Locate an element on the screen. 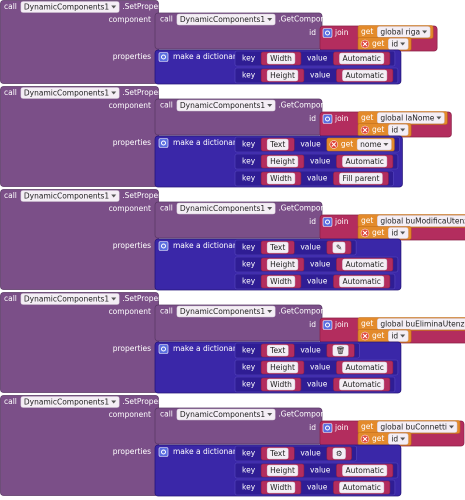  socket-label: component is located at coordinates (130, 208).